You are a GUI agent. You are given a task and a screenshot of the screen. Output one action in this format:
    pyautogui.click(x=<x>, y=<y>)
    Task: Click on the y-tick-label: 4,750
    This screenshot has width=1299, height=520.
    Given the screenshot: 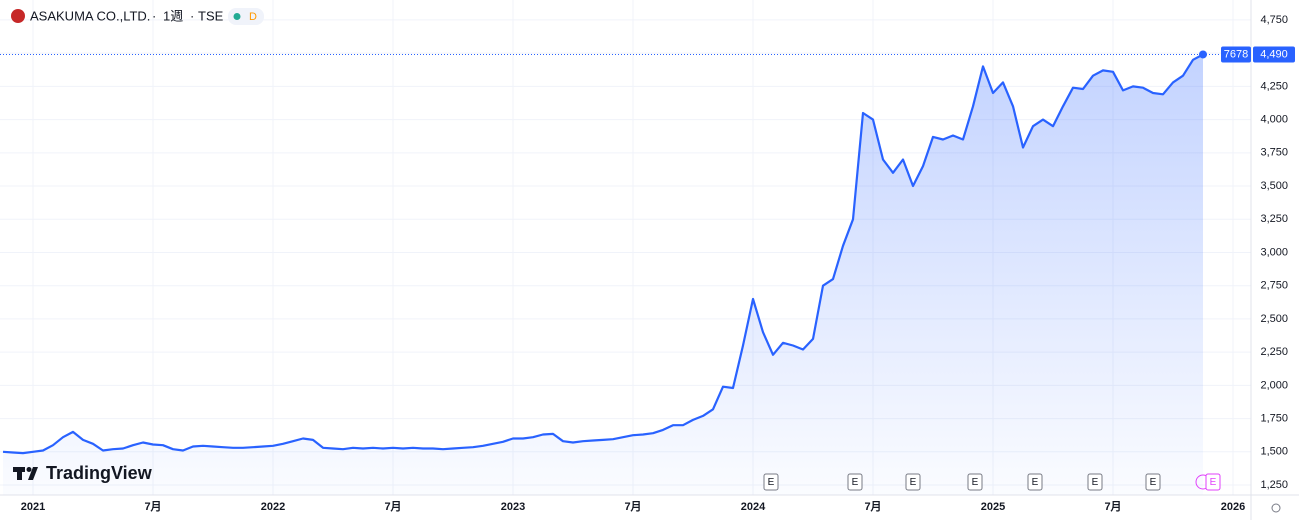 What is the action you would take?
    pyautogui.click(x=1274, y=20)
    